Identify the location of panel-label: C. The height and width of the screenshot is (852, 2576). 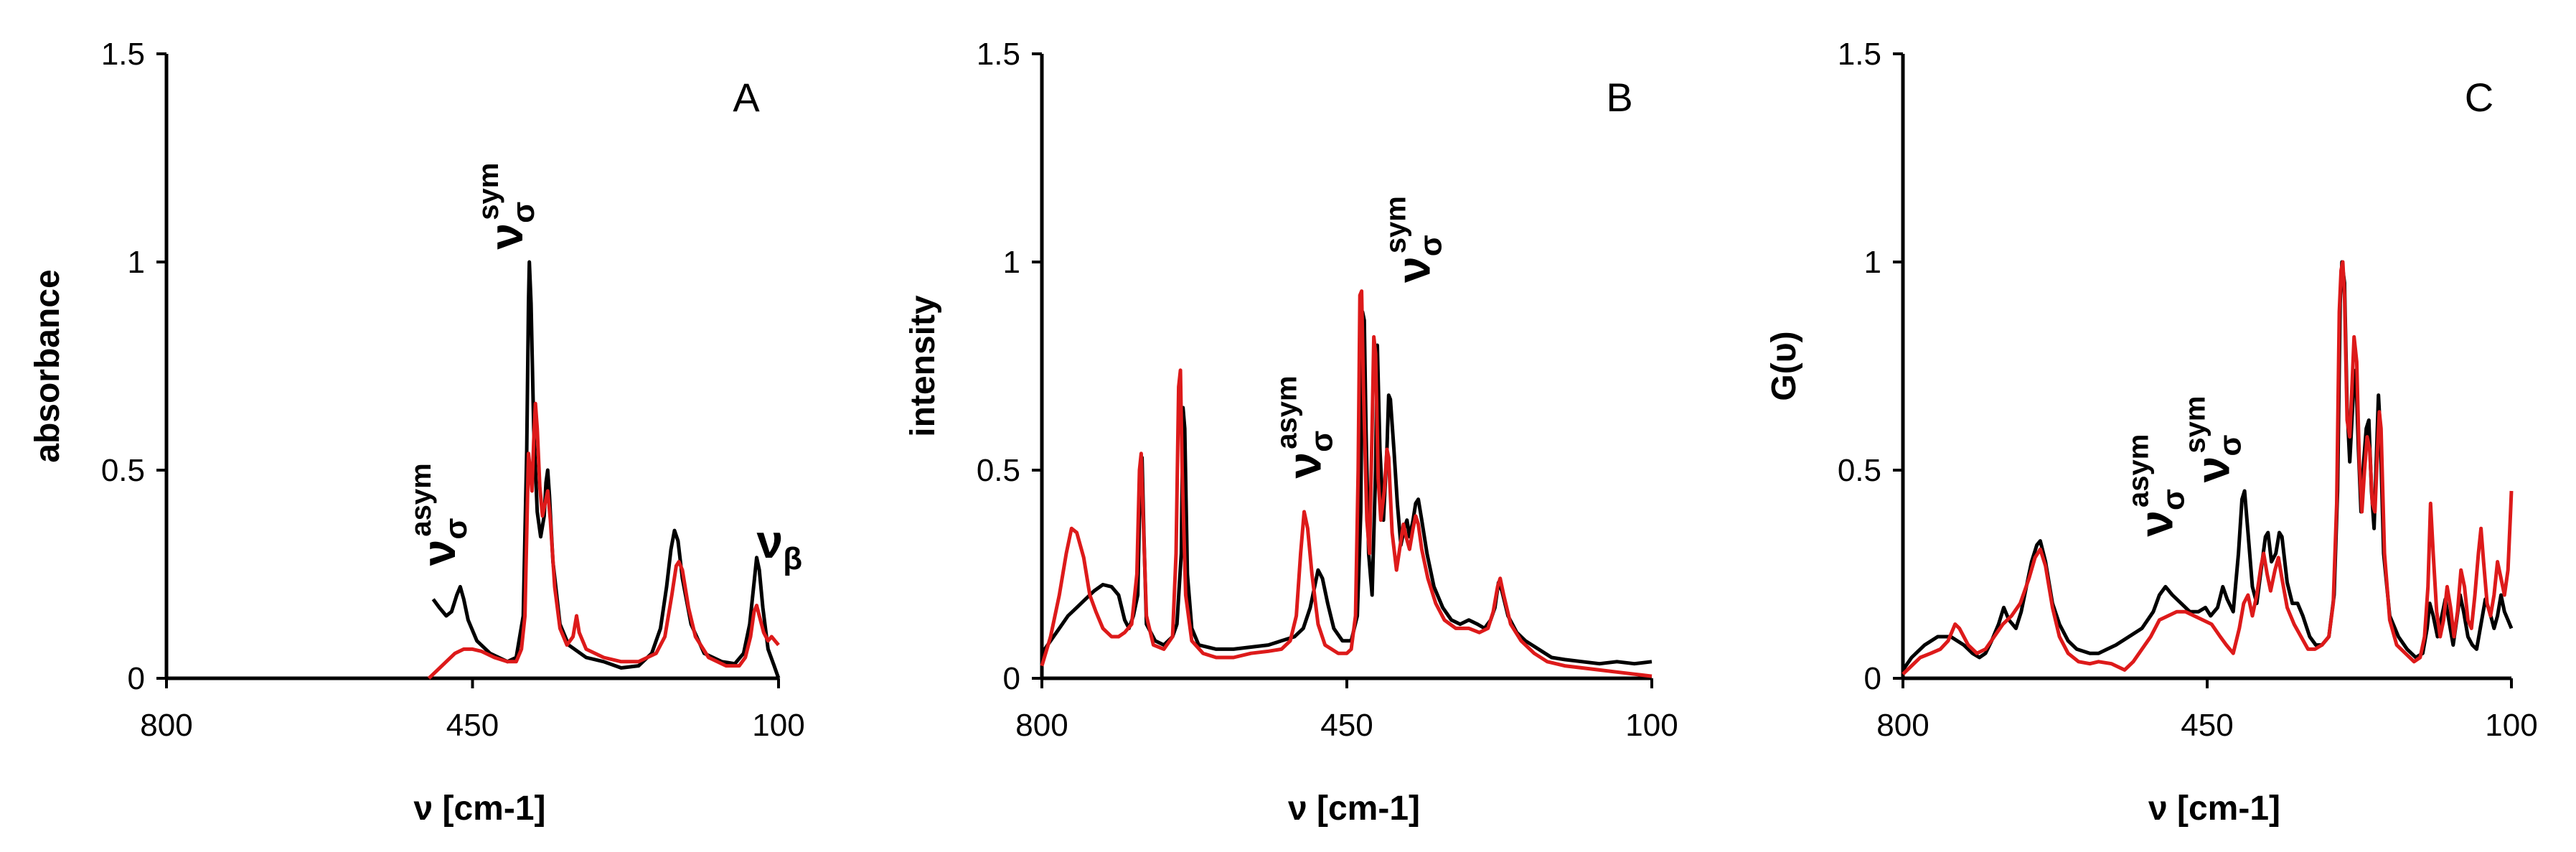
(2479, 97).